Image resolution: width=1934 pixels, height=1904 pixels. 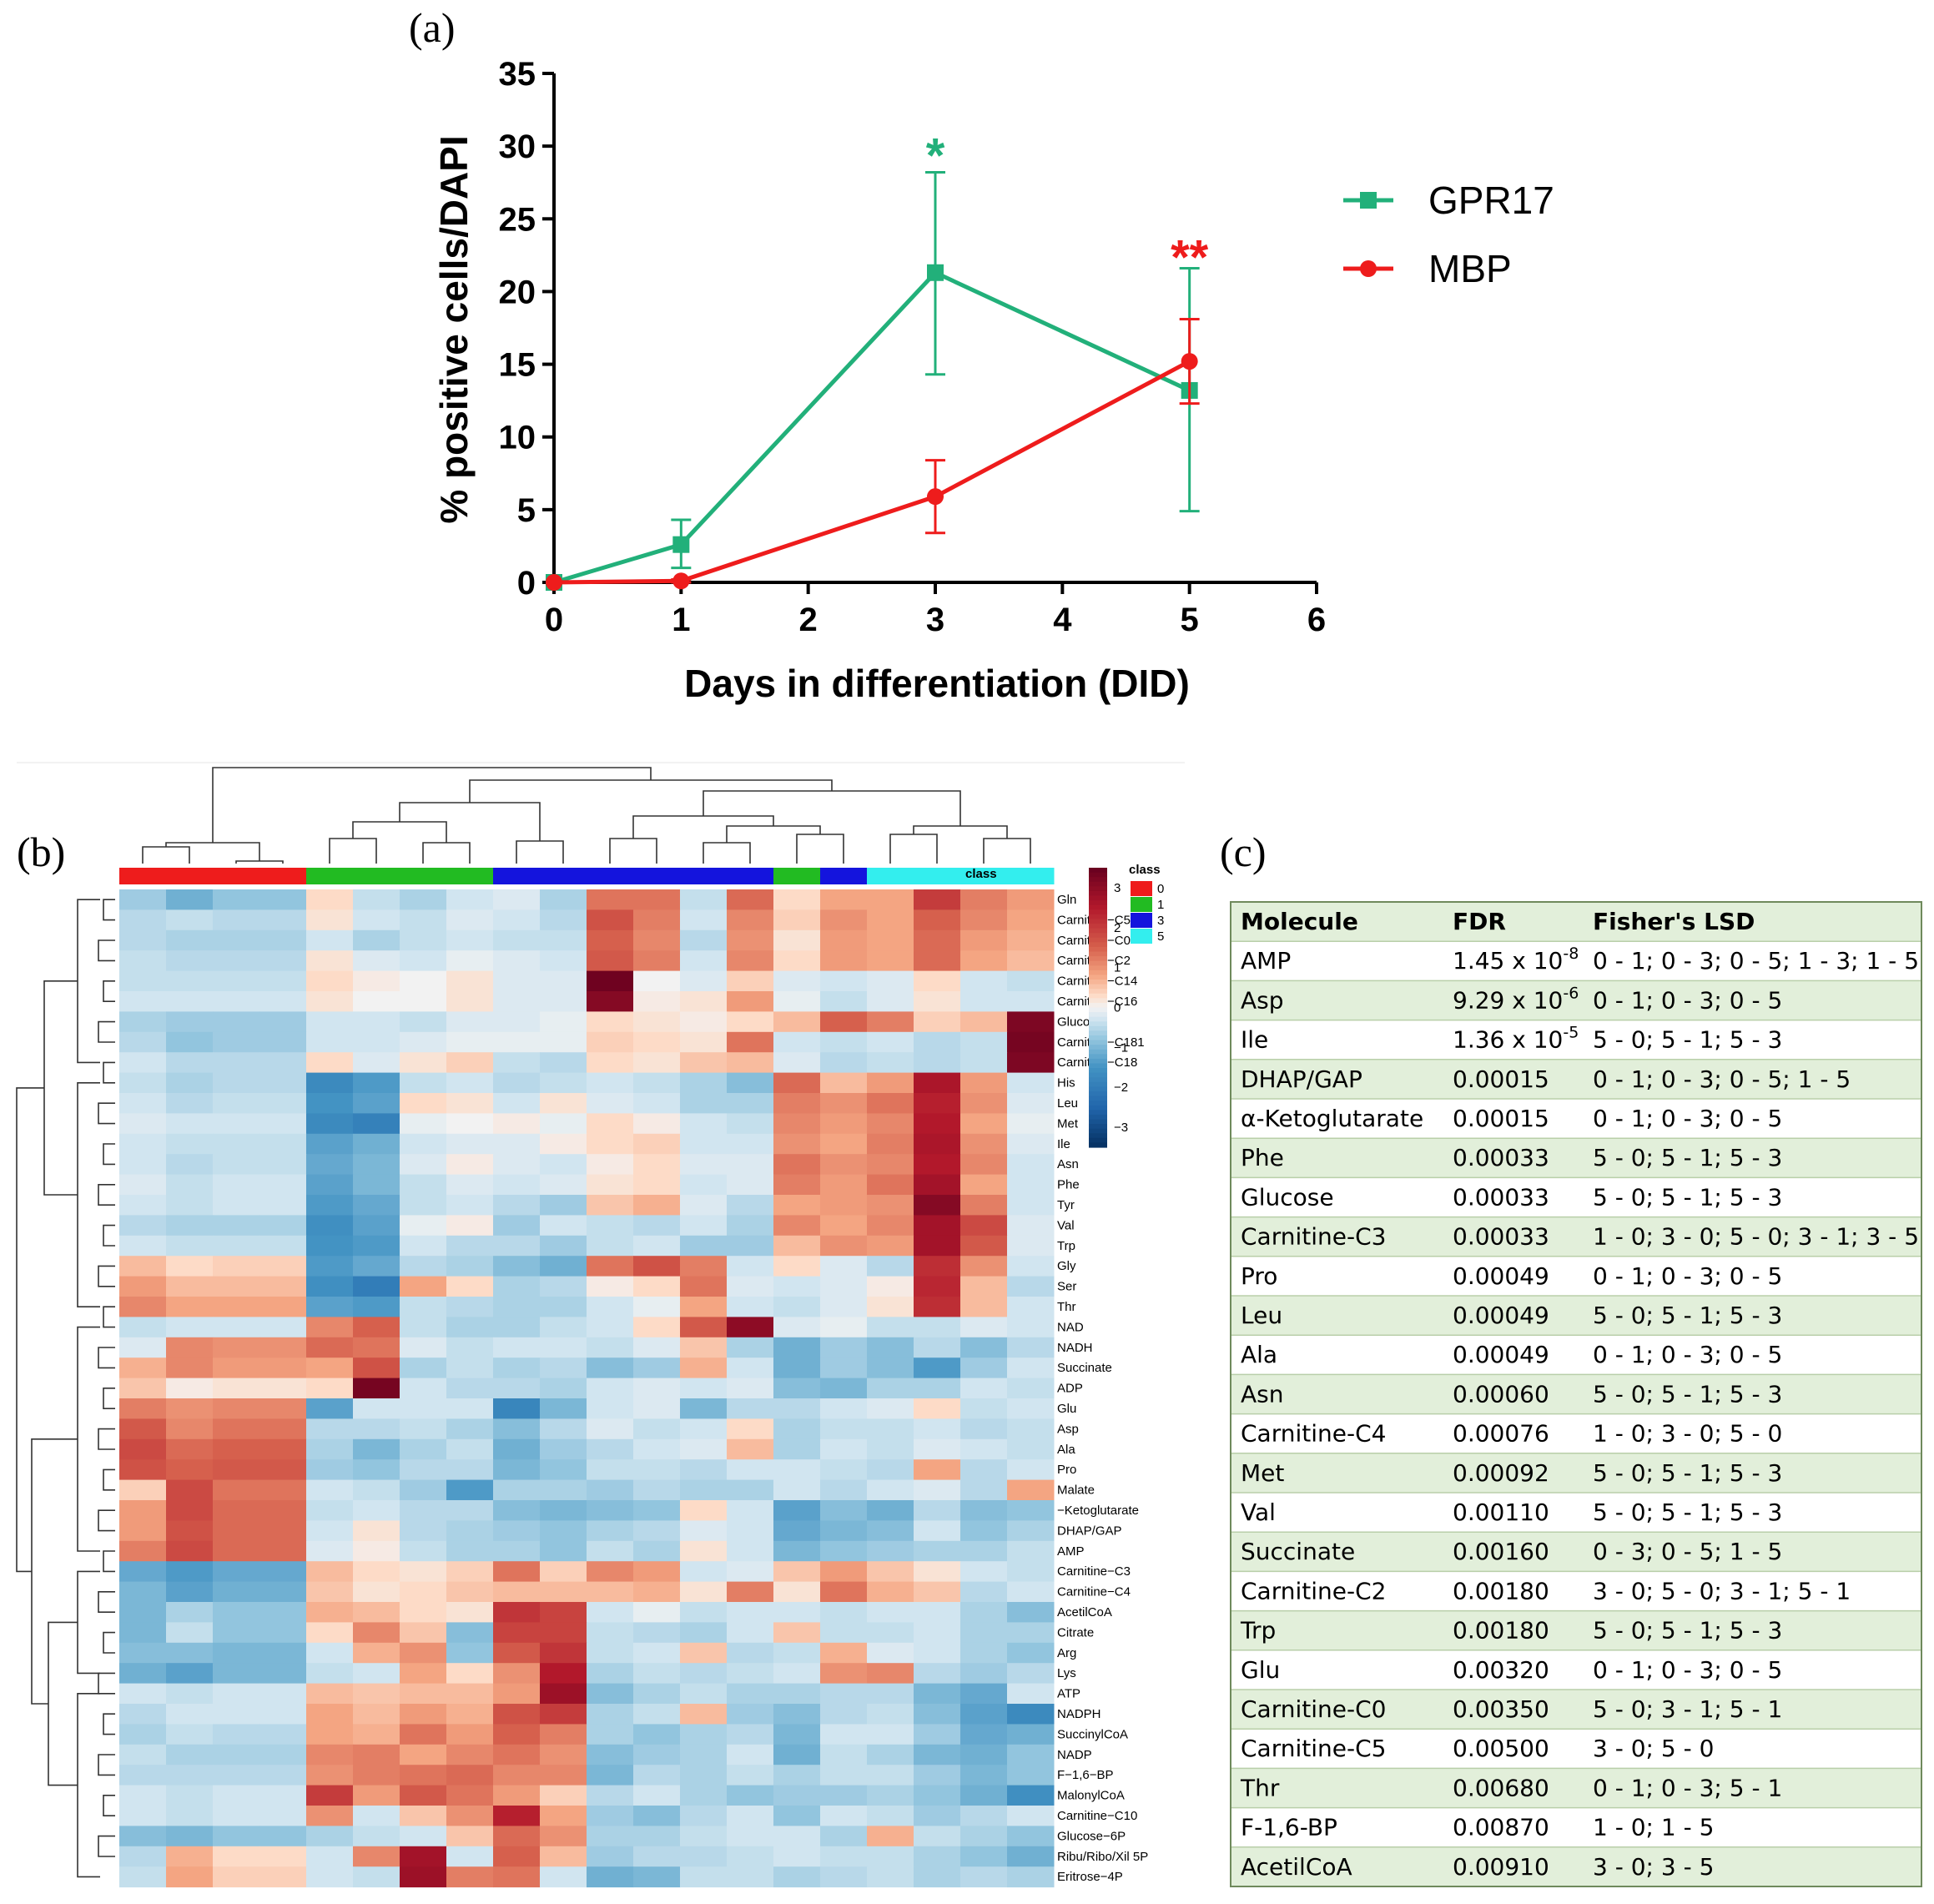 What do you see at coordinates (1501, 1079) in the screenshot?
I see `table-cell-fdr: 0.00015` at bounding box center [1501, 1079].